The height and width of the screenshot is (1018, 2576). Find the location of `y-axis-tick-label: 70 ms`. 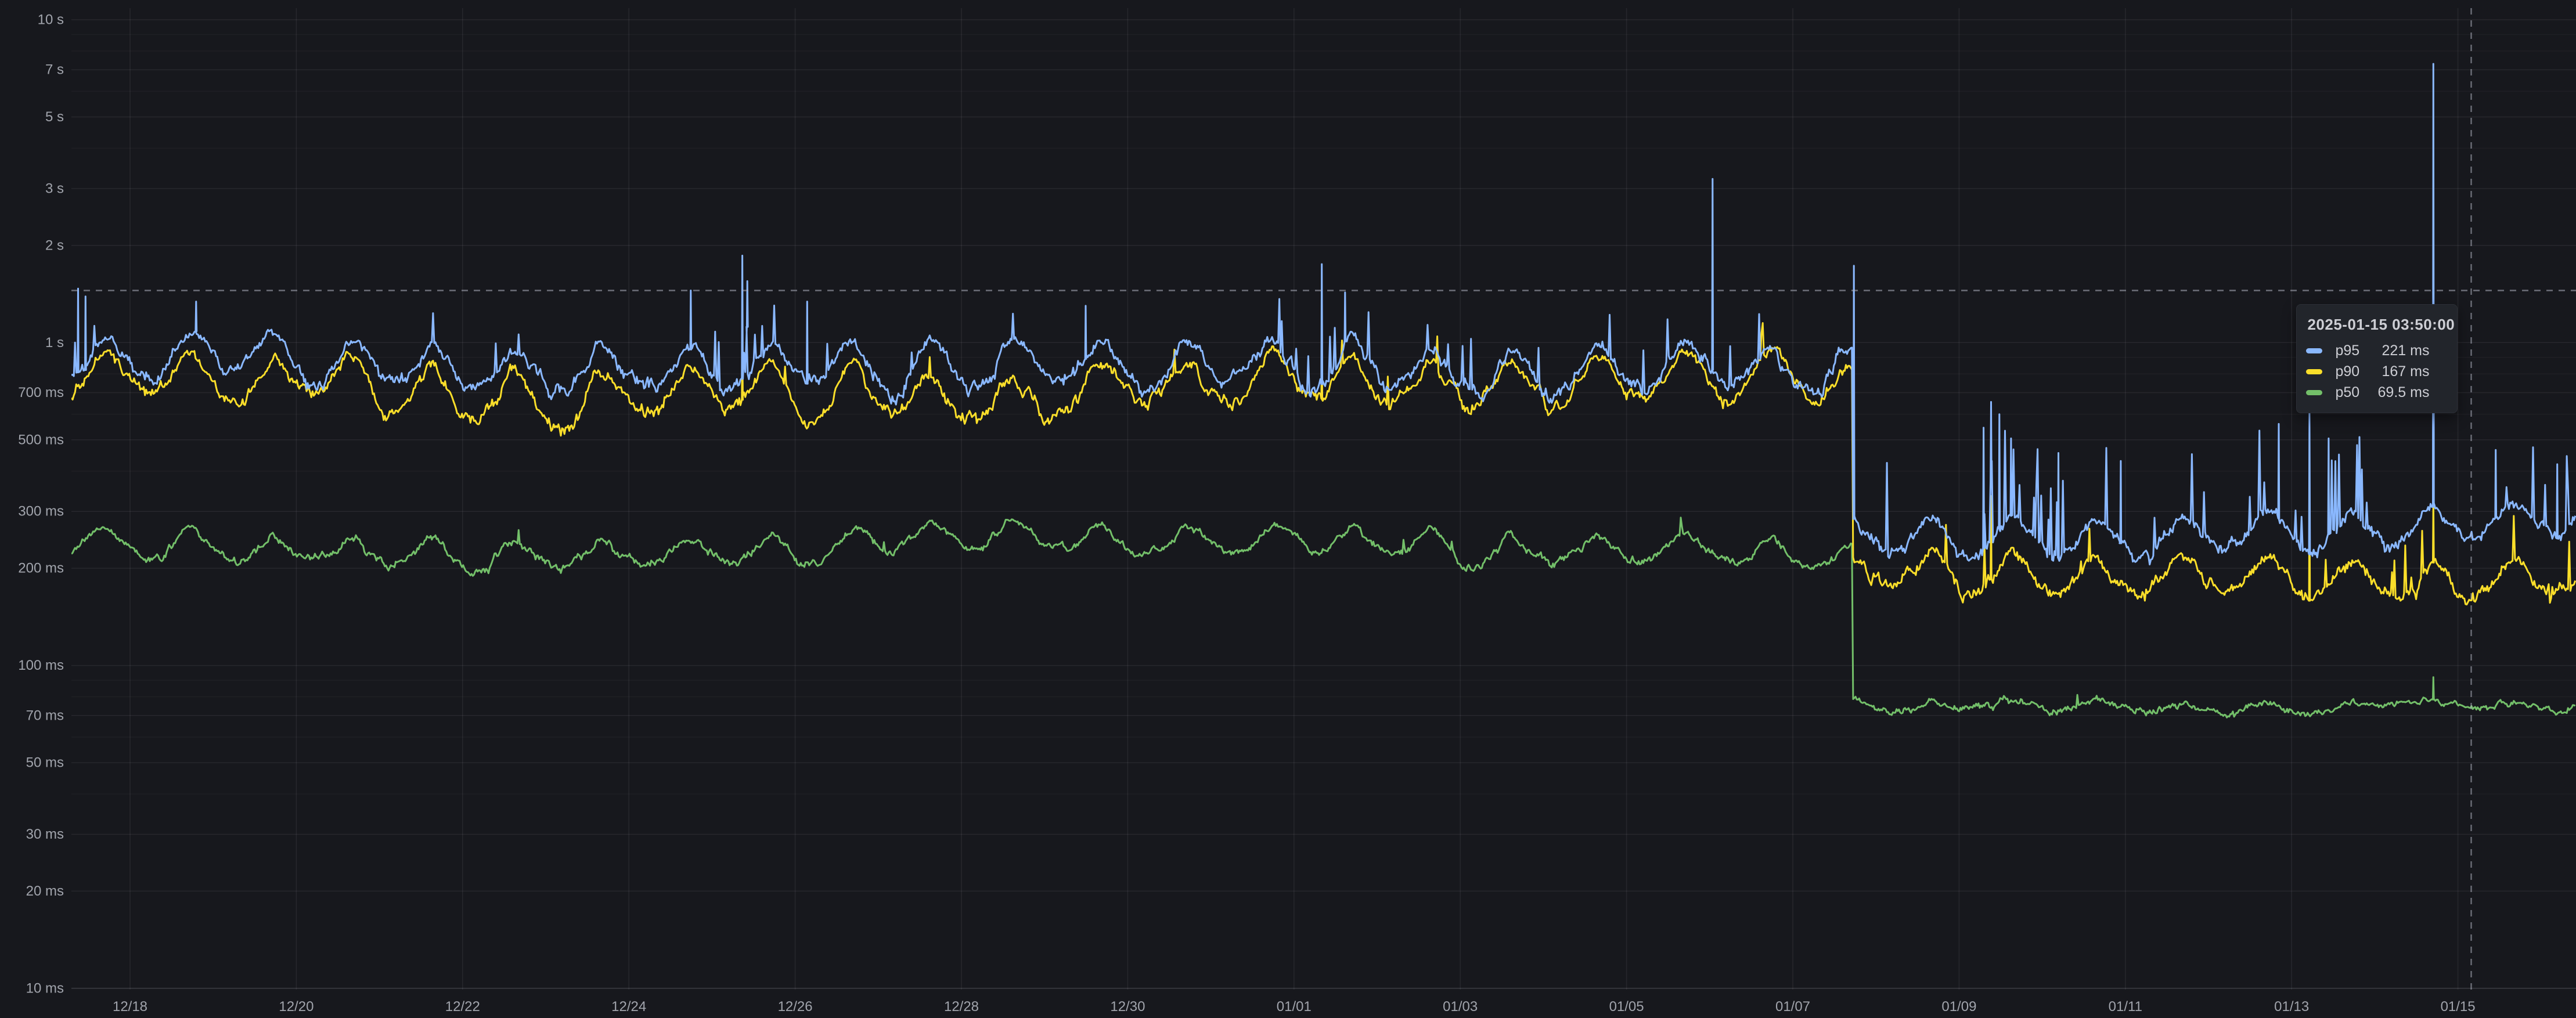

y-axis-tick-label: 70 ms is located at coordinates (45, 715).